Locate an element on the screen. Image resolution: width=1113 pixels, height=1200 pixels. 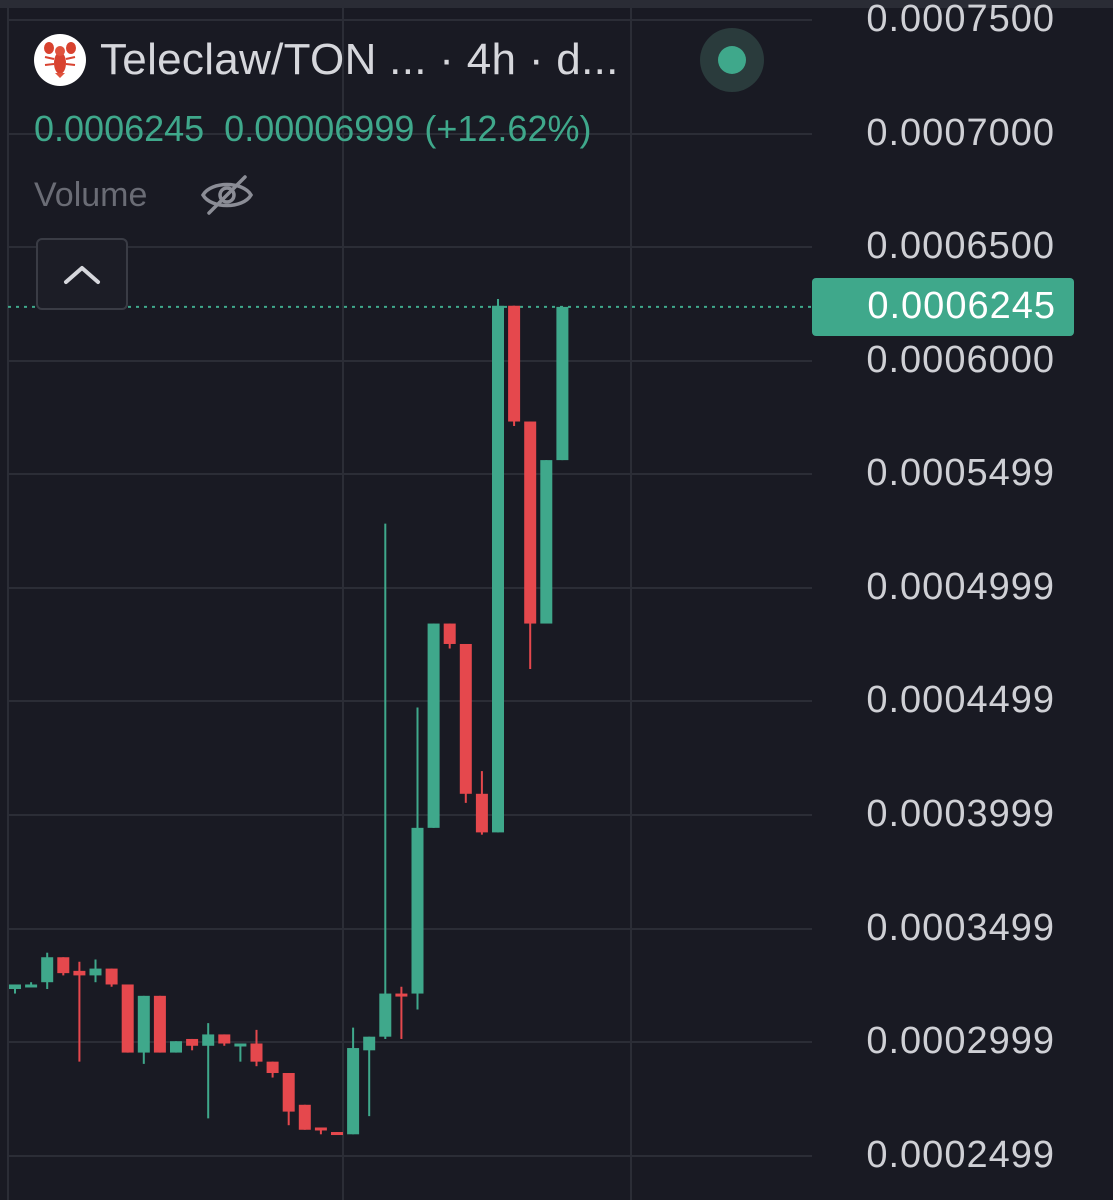
price-axis-tick: 0.0006500 is located at coordinates (960, 246).